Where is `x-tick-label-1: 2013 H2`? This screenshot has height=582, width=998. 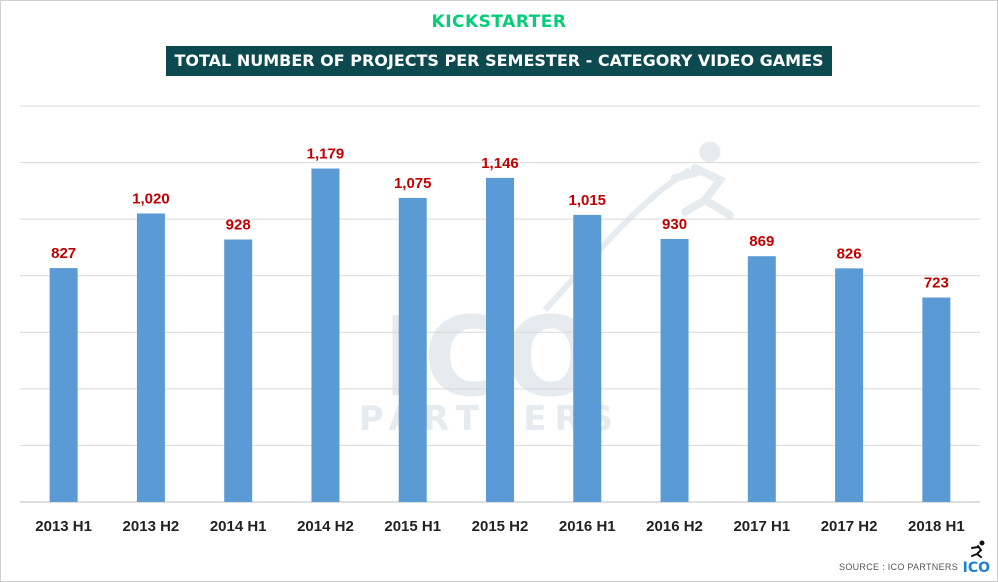 x-tick-label-1: 2013 H2 is located at coordinates (151, 526).